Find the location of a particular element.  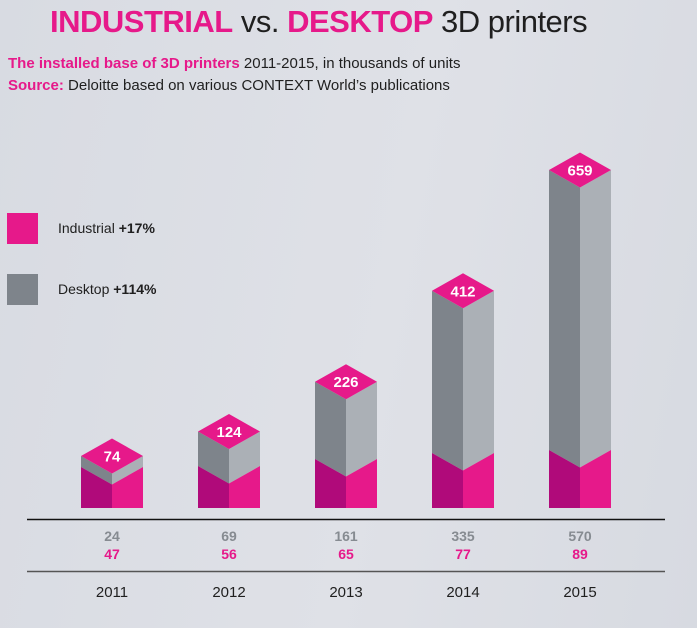

legend-swatch-desktop is located at coordinates (22, 289).